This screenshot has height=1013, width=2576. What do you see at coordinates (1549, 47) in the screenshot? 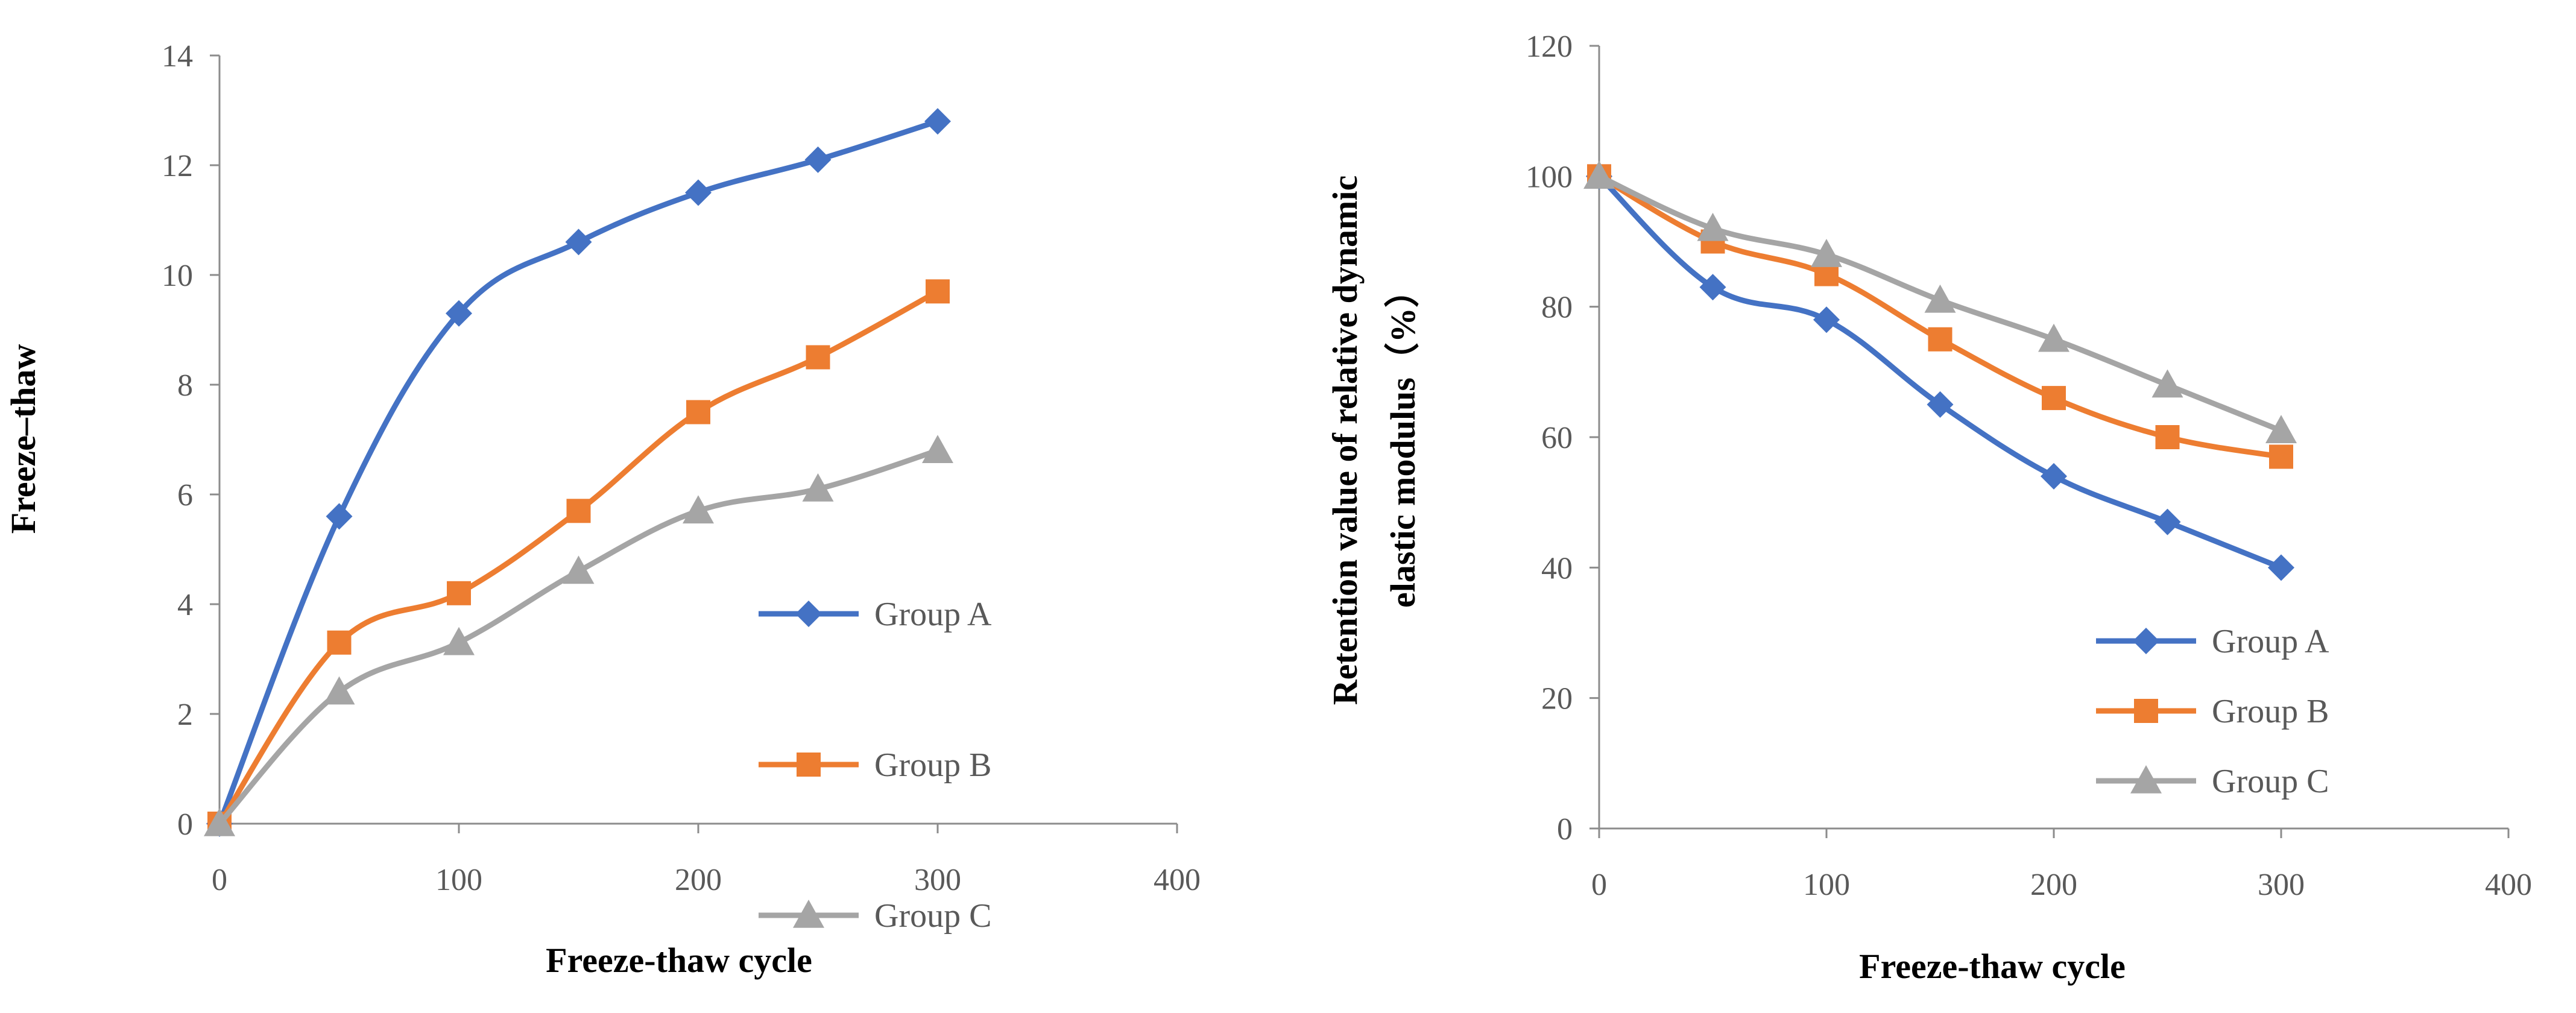
I see `y-tick-label: 120` at bounding box center [1549, 47].